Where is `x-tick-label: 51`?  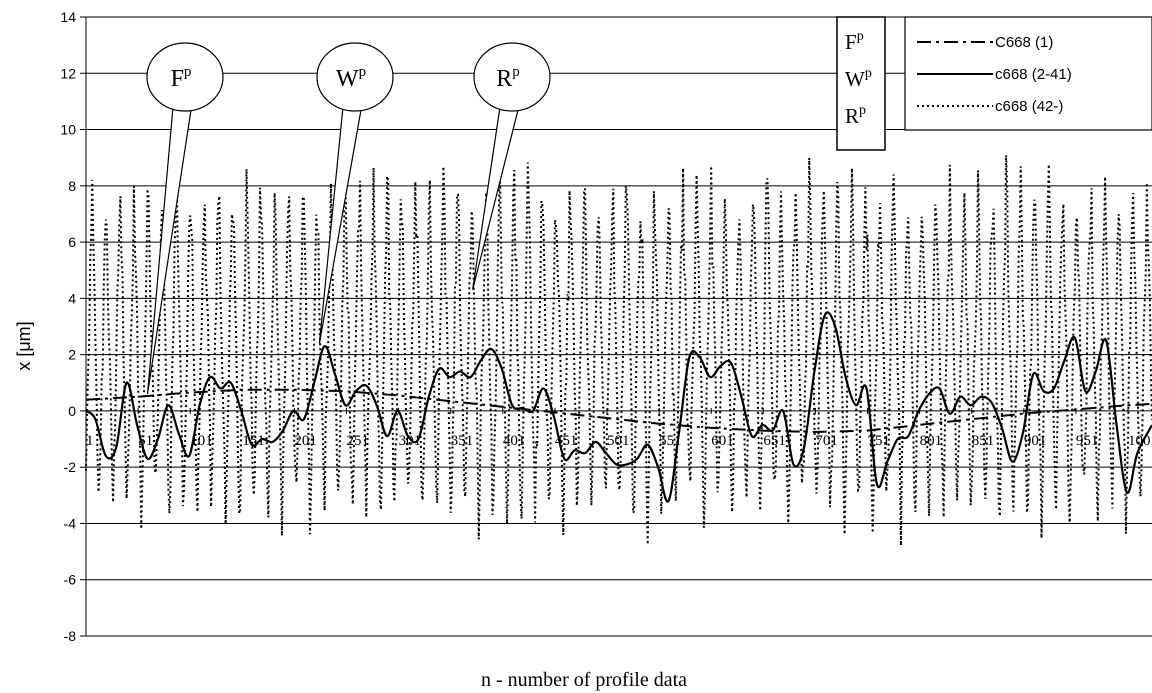
x-tick-label: 51 is located at coordinates (145, 441).